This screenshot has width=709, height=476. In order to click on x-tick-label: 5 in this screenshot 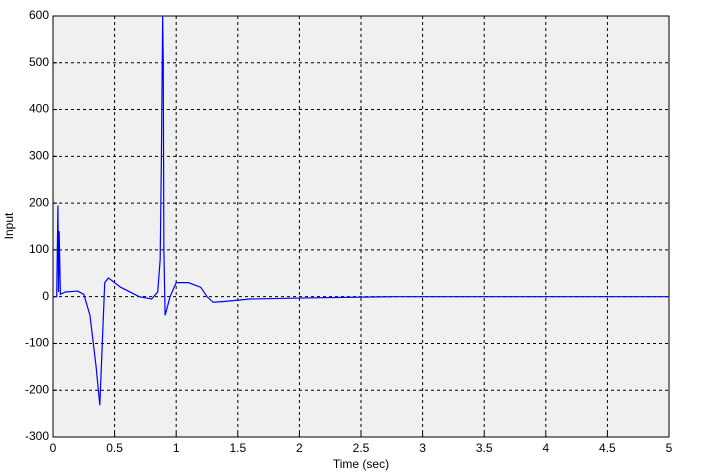, I will do `click(669, 448)`.